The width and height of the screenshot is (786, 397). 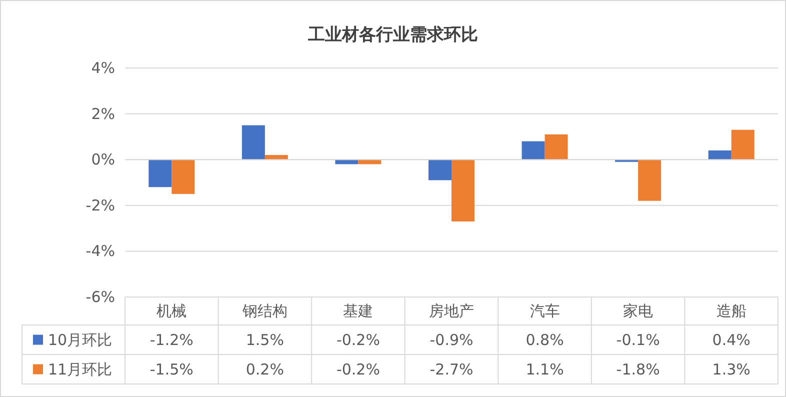 I want to click on data-label: 1.1%, so click(x=545, y=369).